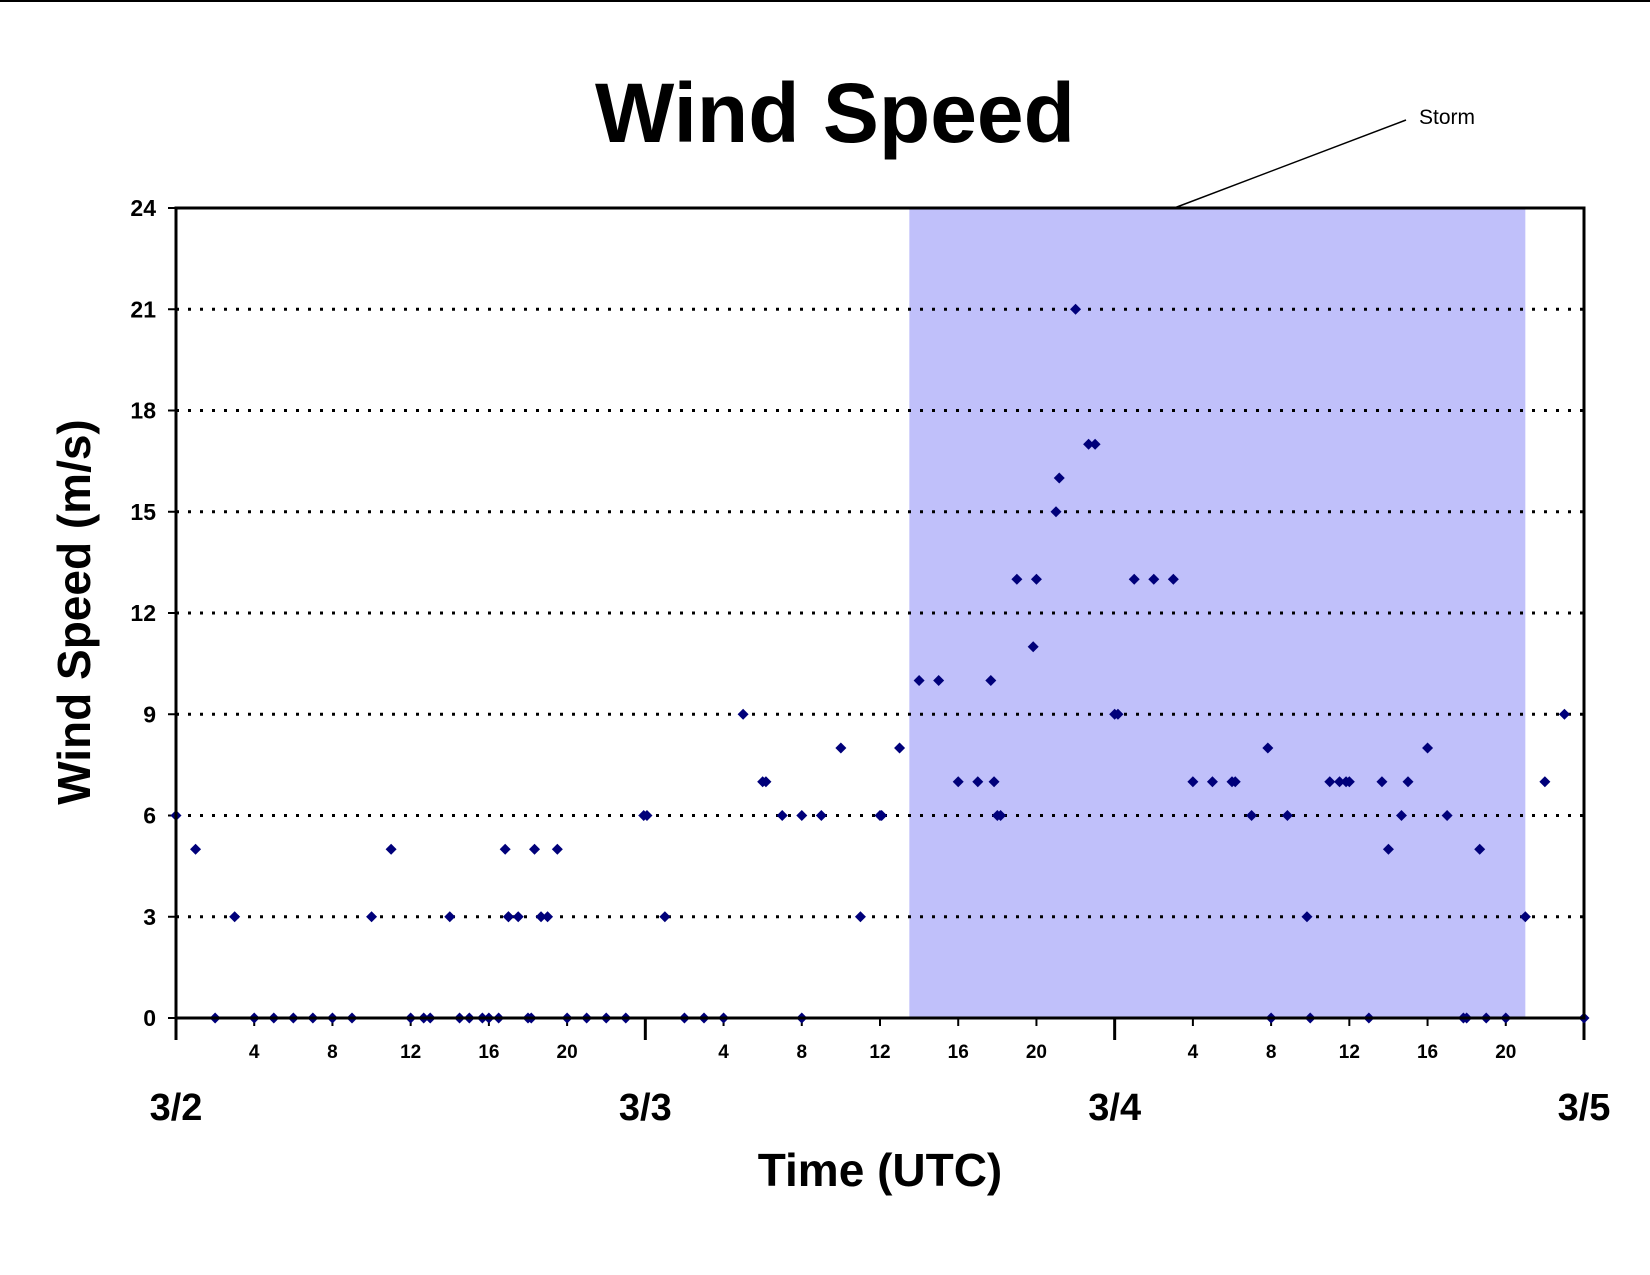 The image size is (1650, 1275). I want to click on x-axis-title: Time (UTC), so click(880, 1170).